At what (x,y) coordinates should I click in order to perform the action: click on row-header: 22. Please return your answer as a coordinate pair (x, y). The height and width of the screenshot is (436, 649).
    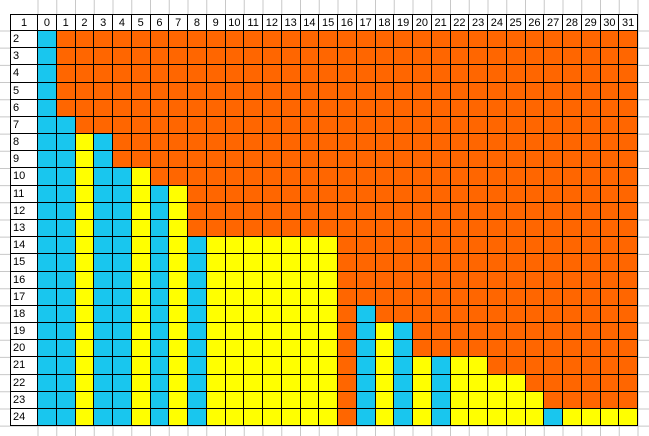
    Looking at the image, I should click on (24, 383).